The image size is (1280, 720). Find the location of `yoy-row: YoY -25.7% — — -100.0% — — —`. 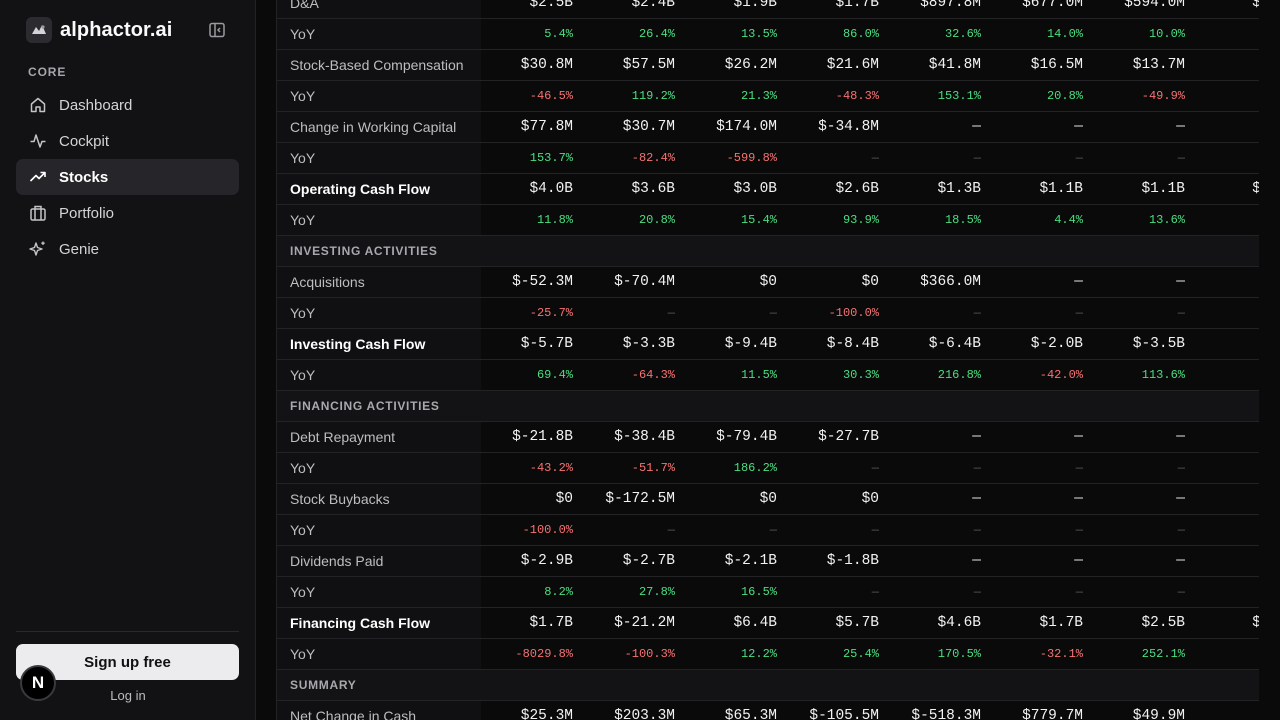

yoy-row: YoY -25.7% — — -100.0% — — — is located at coordinates (768, 313).